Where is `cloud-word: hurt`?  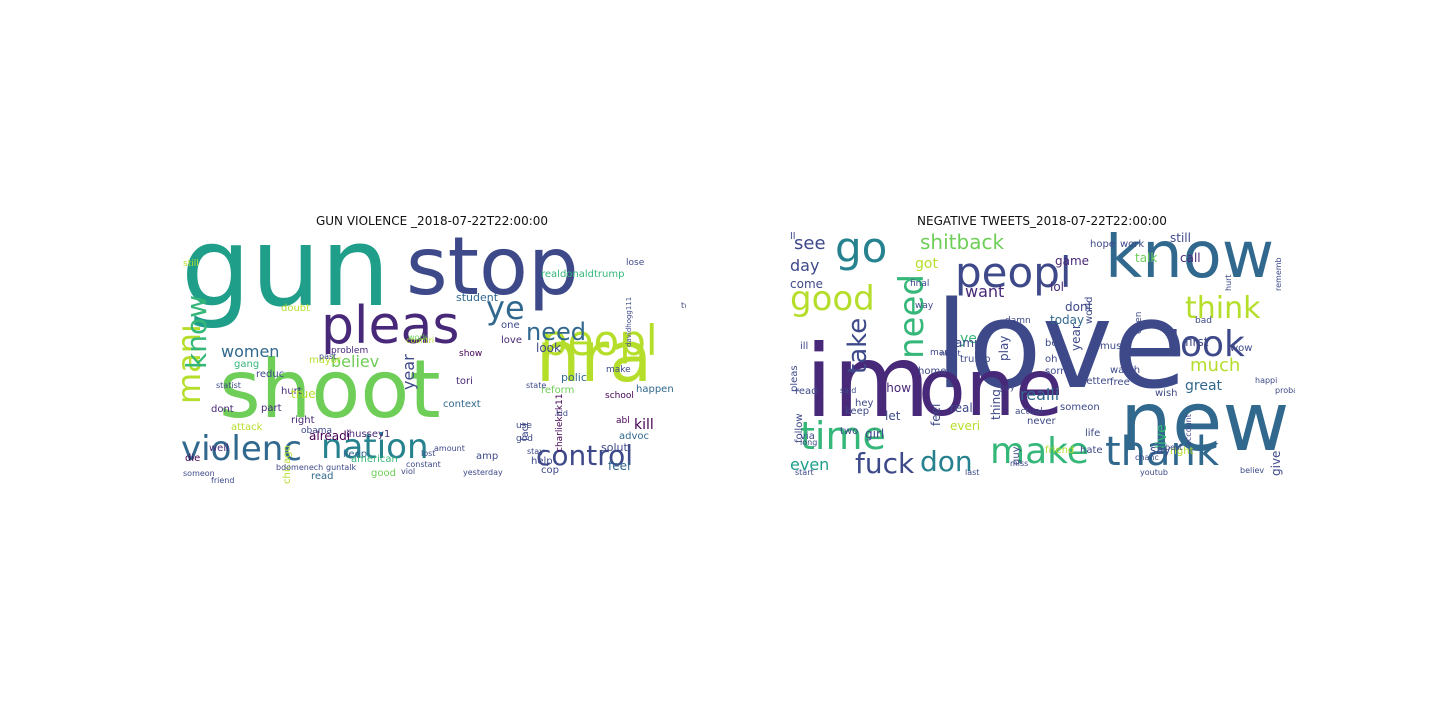 cloud-word: hurt is located at coordinates (1228, 283).